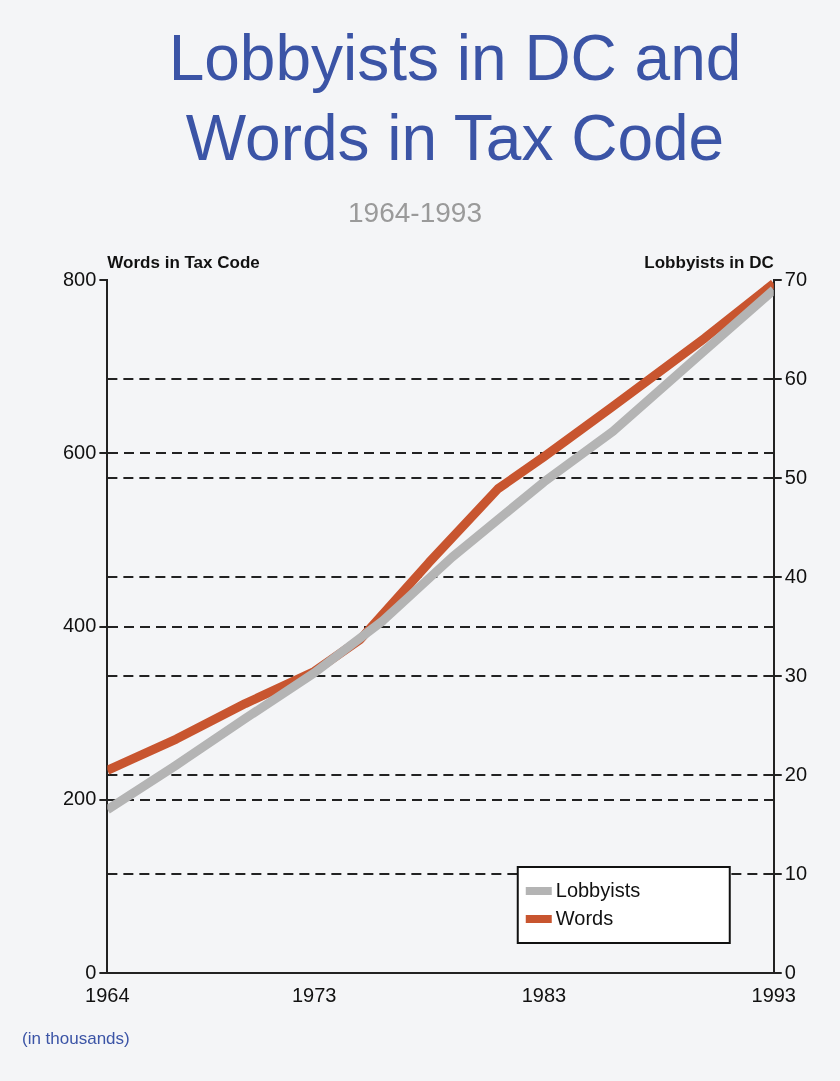 The width and height of the screenshot is (840, 1081). What do you see at coordinates (598, 889) in the screenshot?
I see `legend-label: Lobbyists` at bounding box center [598, 889].